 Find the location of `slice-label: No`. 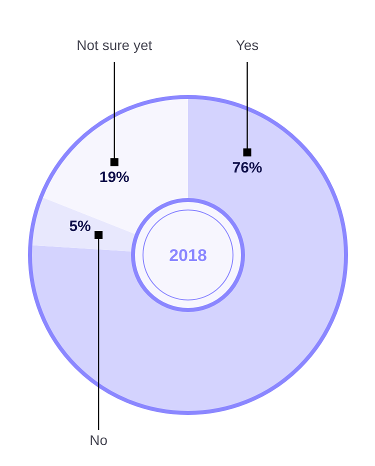

slice-label: No is located at coordinates (99, 440).